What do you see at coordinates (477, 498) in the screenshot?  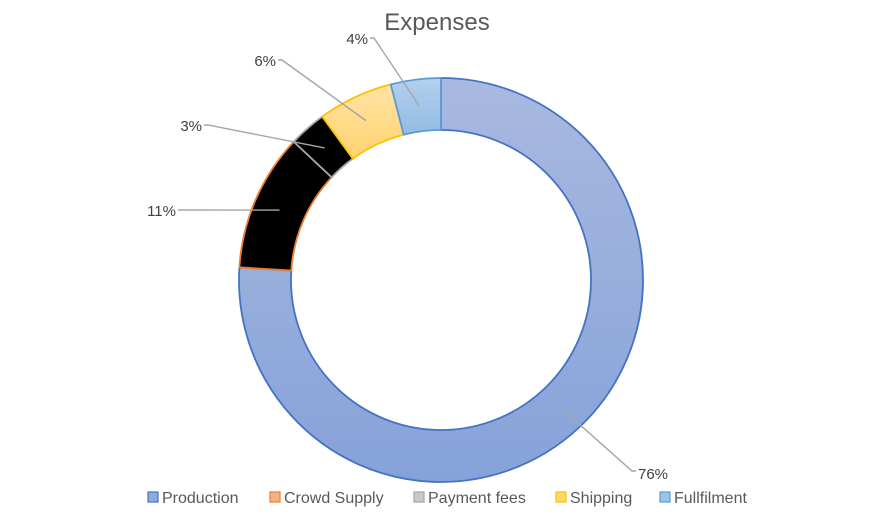 I see `legend-label-payment-fees: Payment fees` at bounding box center [477, 498].